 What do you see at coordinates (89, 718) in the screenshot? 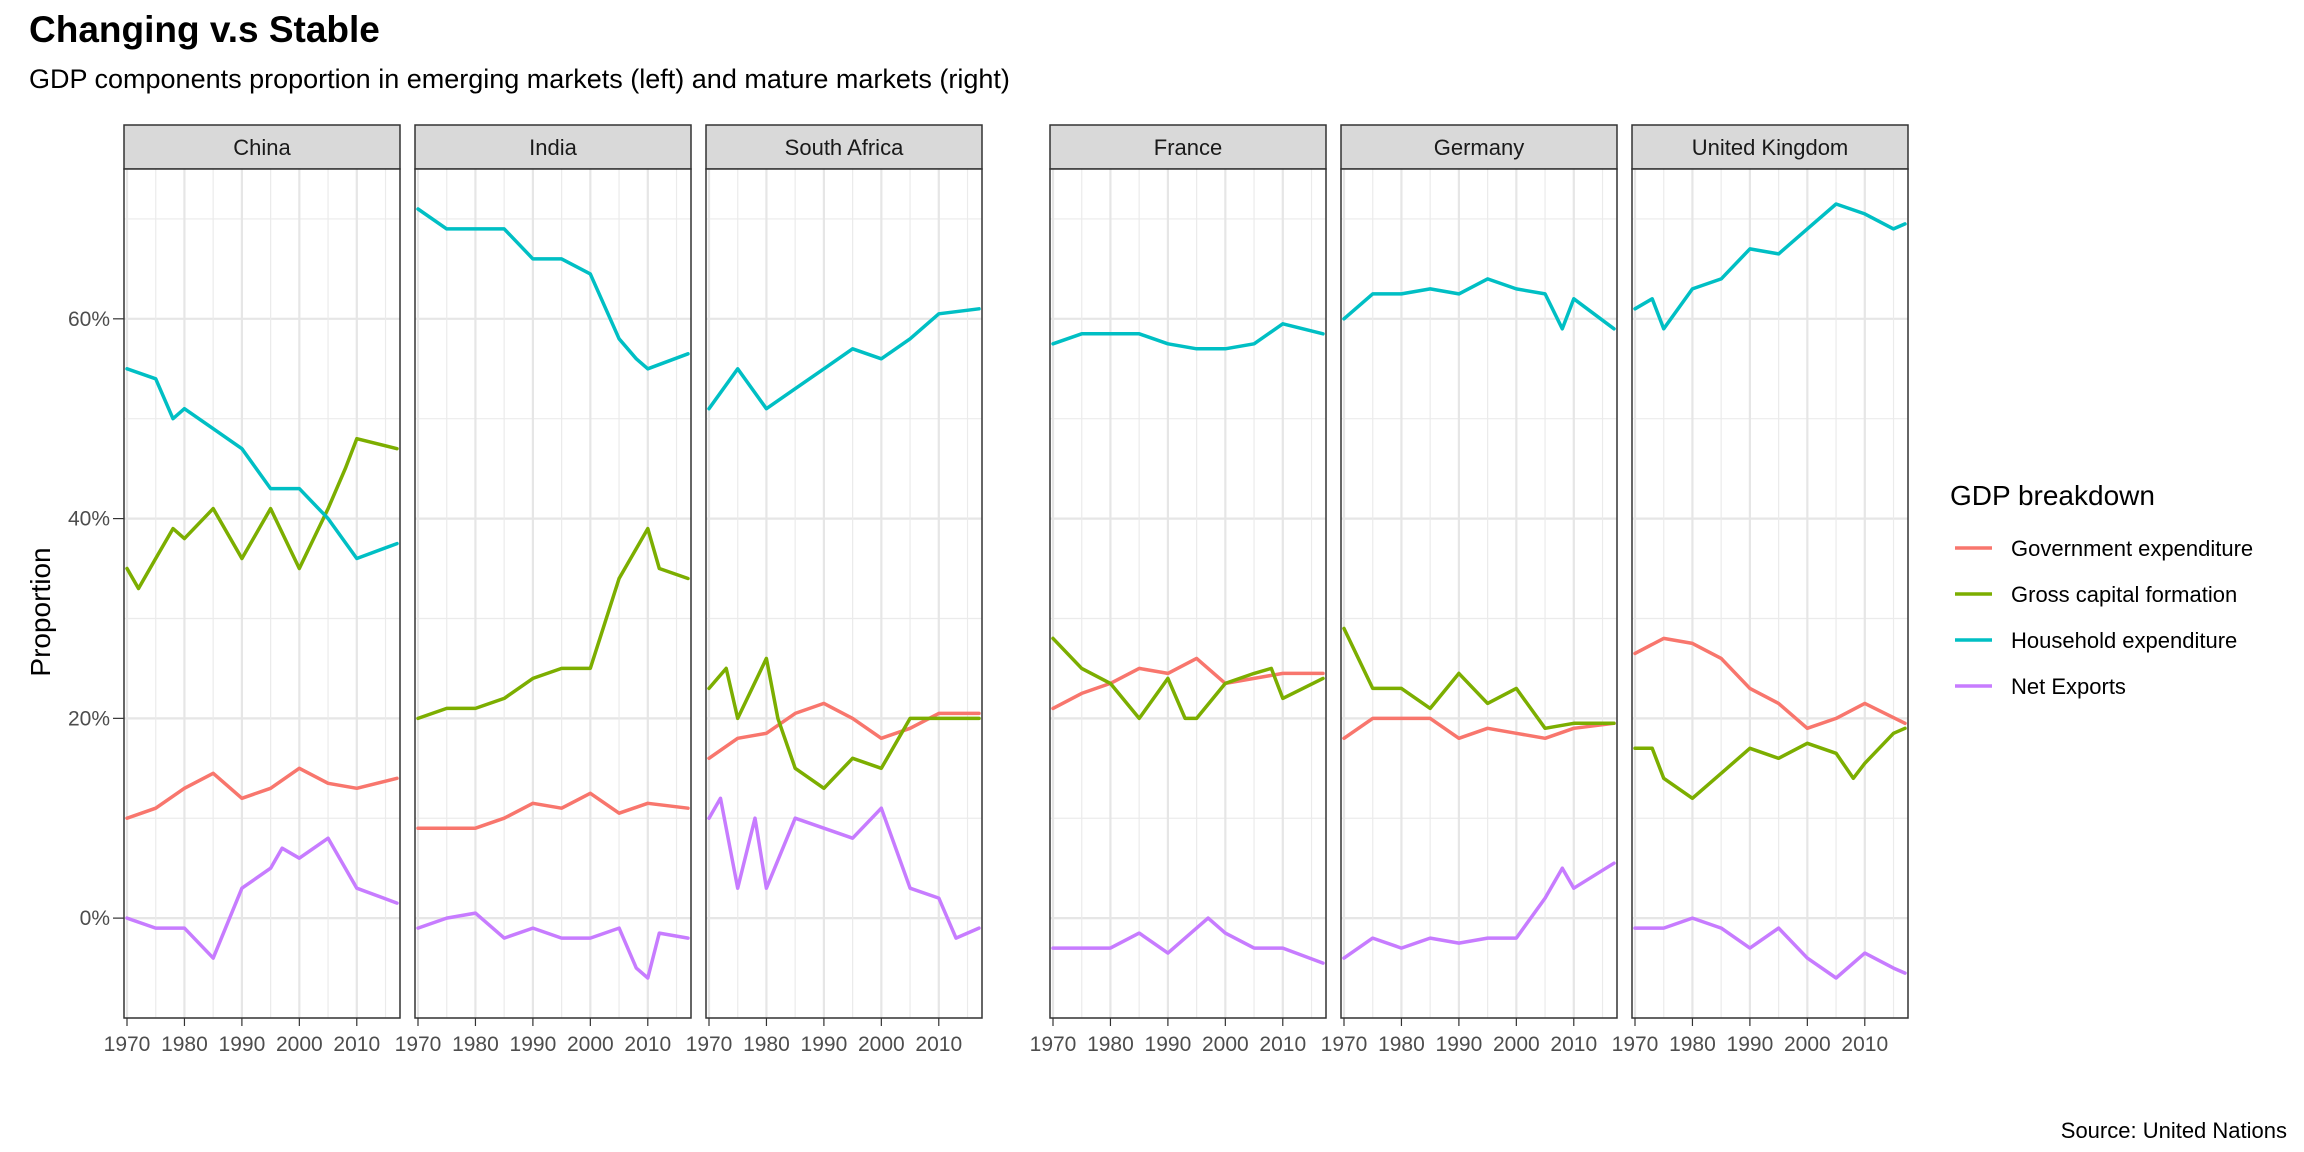
I see `y-tick-label: 20%` at bounding box center [89, 718].